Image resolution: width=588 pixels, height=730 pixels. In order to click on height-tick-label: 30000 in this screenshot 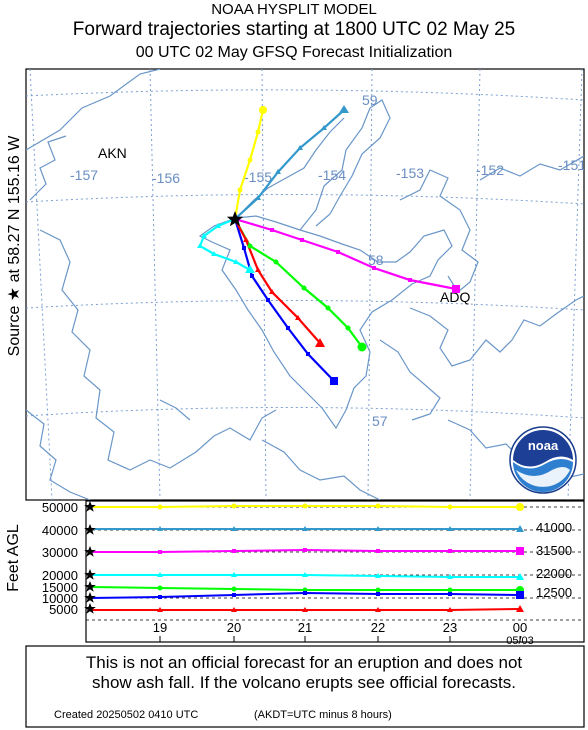, I will do `click(60, 552)`.